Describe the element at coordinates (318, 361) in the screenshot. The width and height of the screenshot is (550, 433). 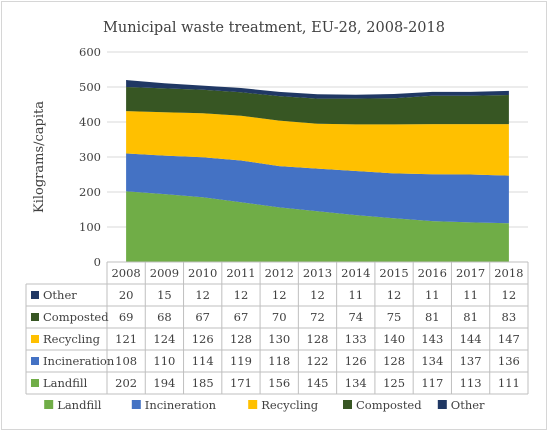
I see `data-label: 122` at that location.